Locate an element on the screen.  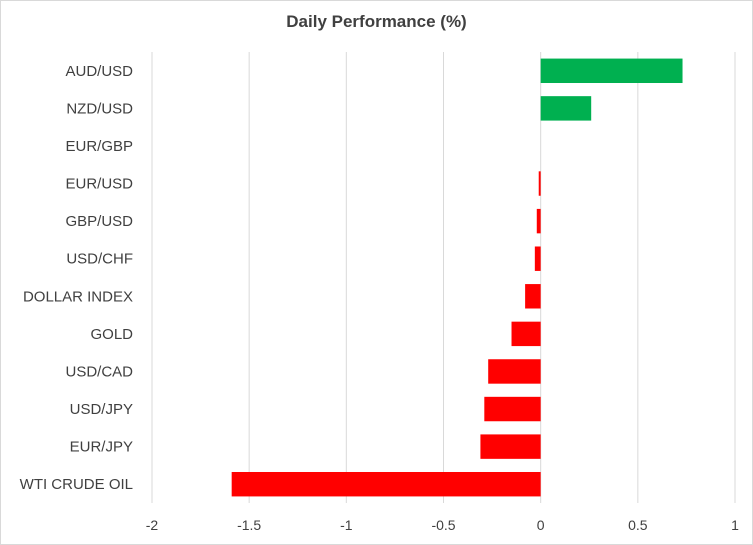
x-axis-tick-labels: -2 -1.5 -1 -0.5 0 0.5 1 is located at coordinates (442, 525).